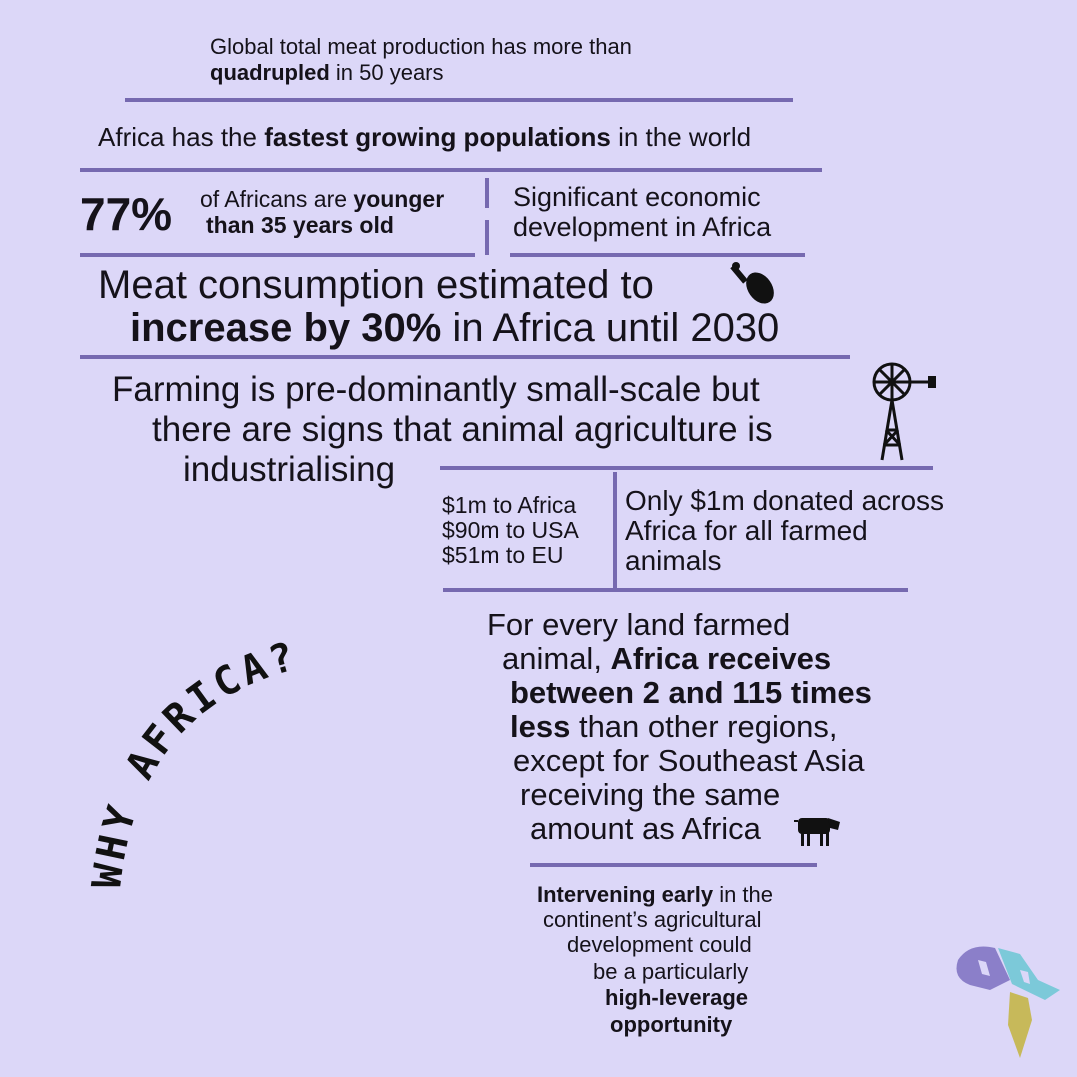  I want to click on side-title-text: WHY AFRICA?, so click(191, 762).